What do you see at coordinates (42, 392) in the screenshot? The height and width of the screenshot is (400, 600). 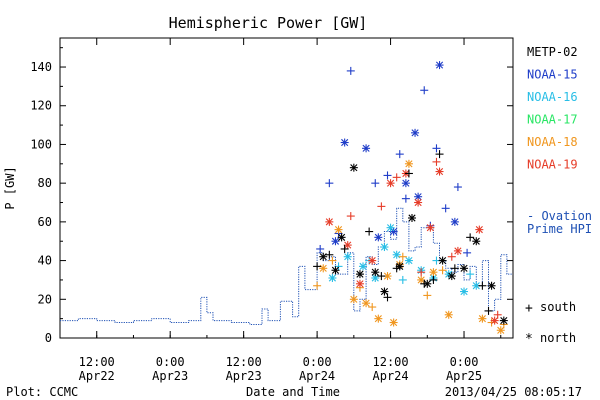 I see `plot-credit: Plot: CCMC` at bounding box center [42, 392].